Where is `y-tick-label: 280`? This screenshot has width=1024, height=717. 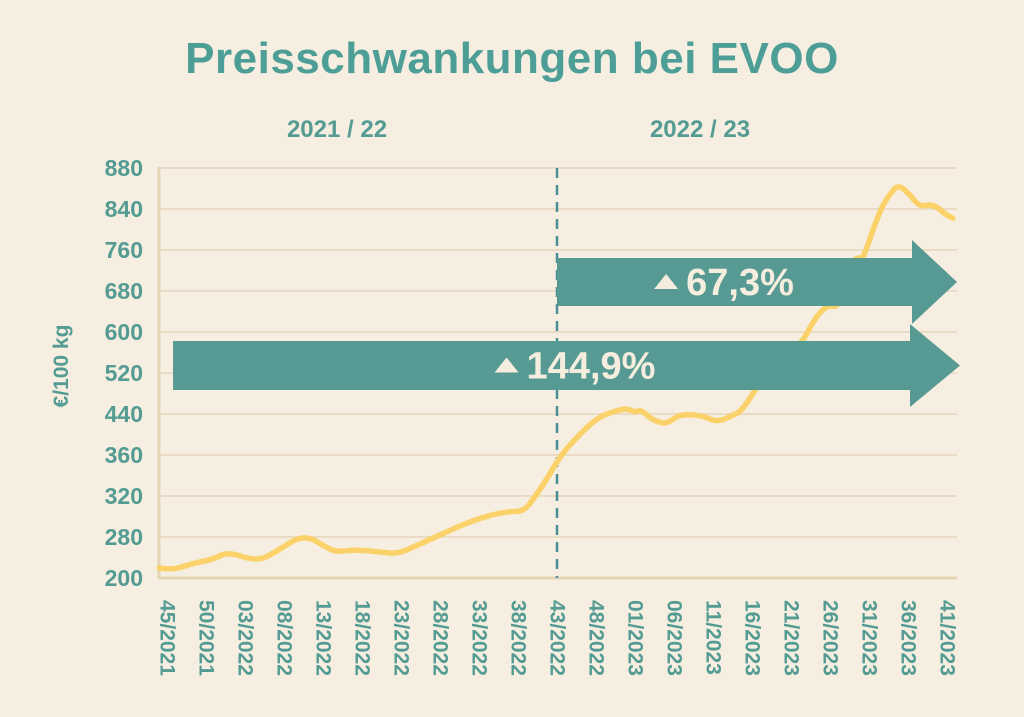
y-tick-label: 280 is located at coordinates (124, 537).